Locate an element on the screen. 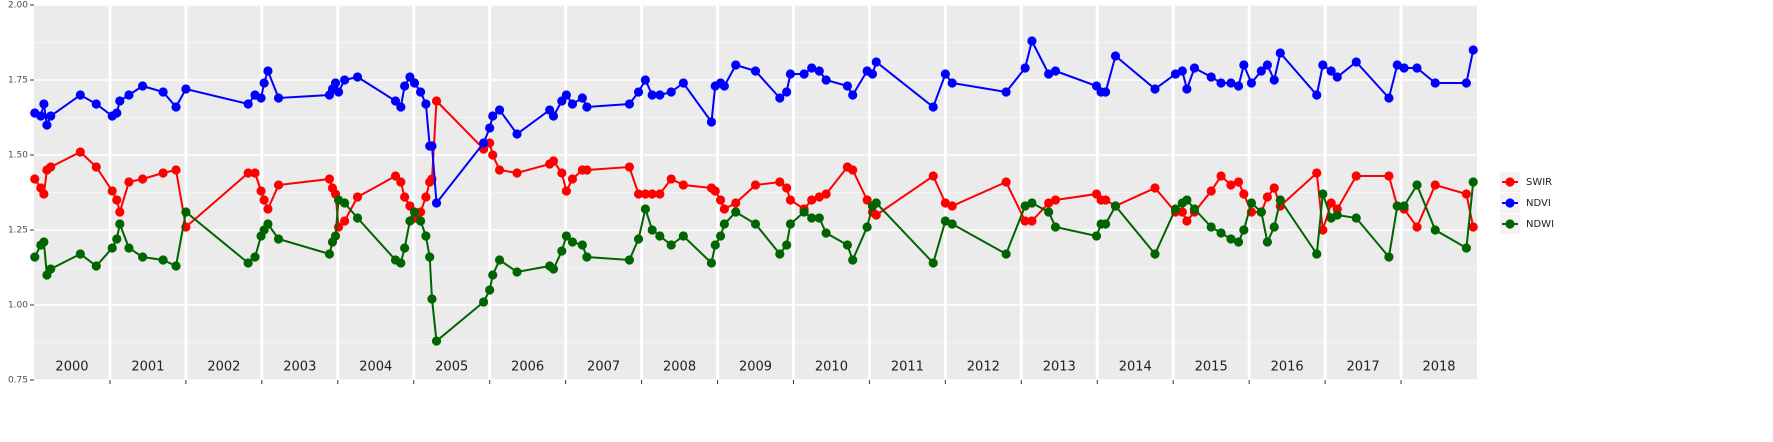  y-tick-label: 1.75 is located at coordinates (18, 81).